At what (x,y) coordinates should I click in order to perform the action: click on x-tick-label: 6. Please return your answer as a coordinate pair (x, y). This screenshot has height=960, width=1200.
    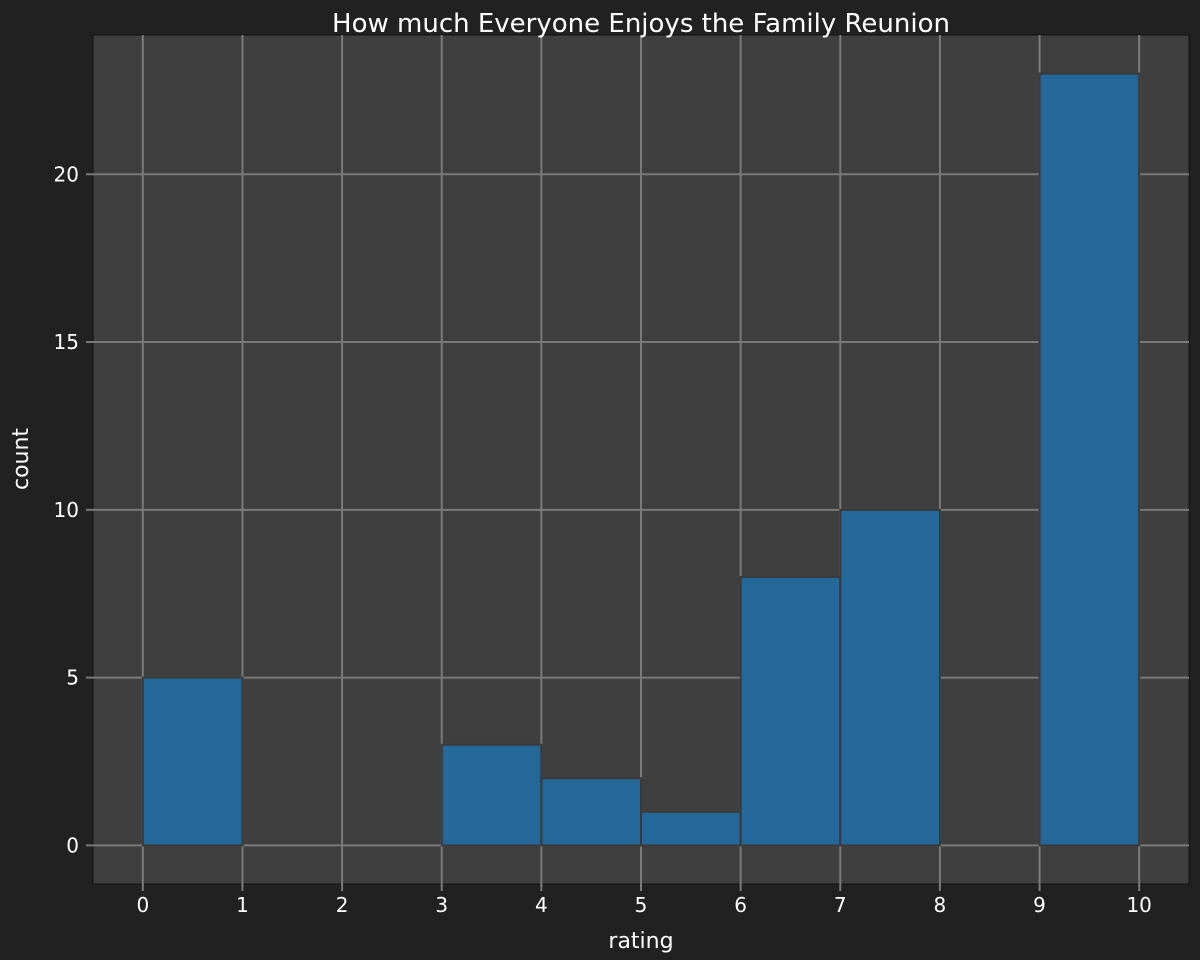
    Looking at the image, I should click on (740, 905).